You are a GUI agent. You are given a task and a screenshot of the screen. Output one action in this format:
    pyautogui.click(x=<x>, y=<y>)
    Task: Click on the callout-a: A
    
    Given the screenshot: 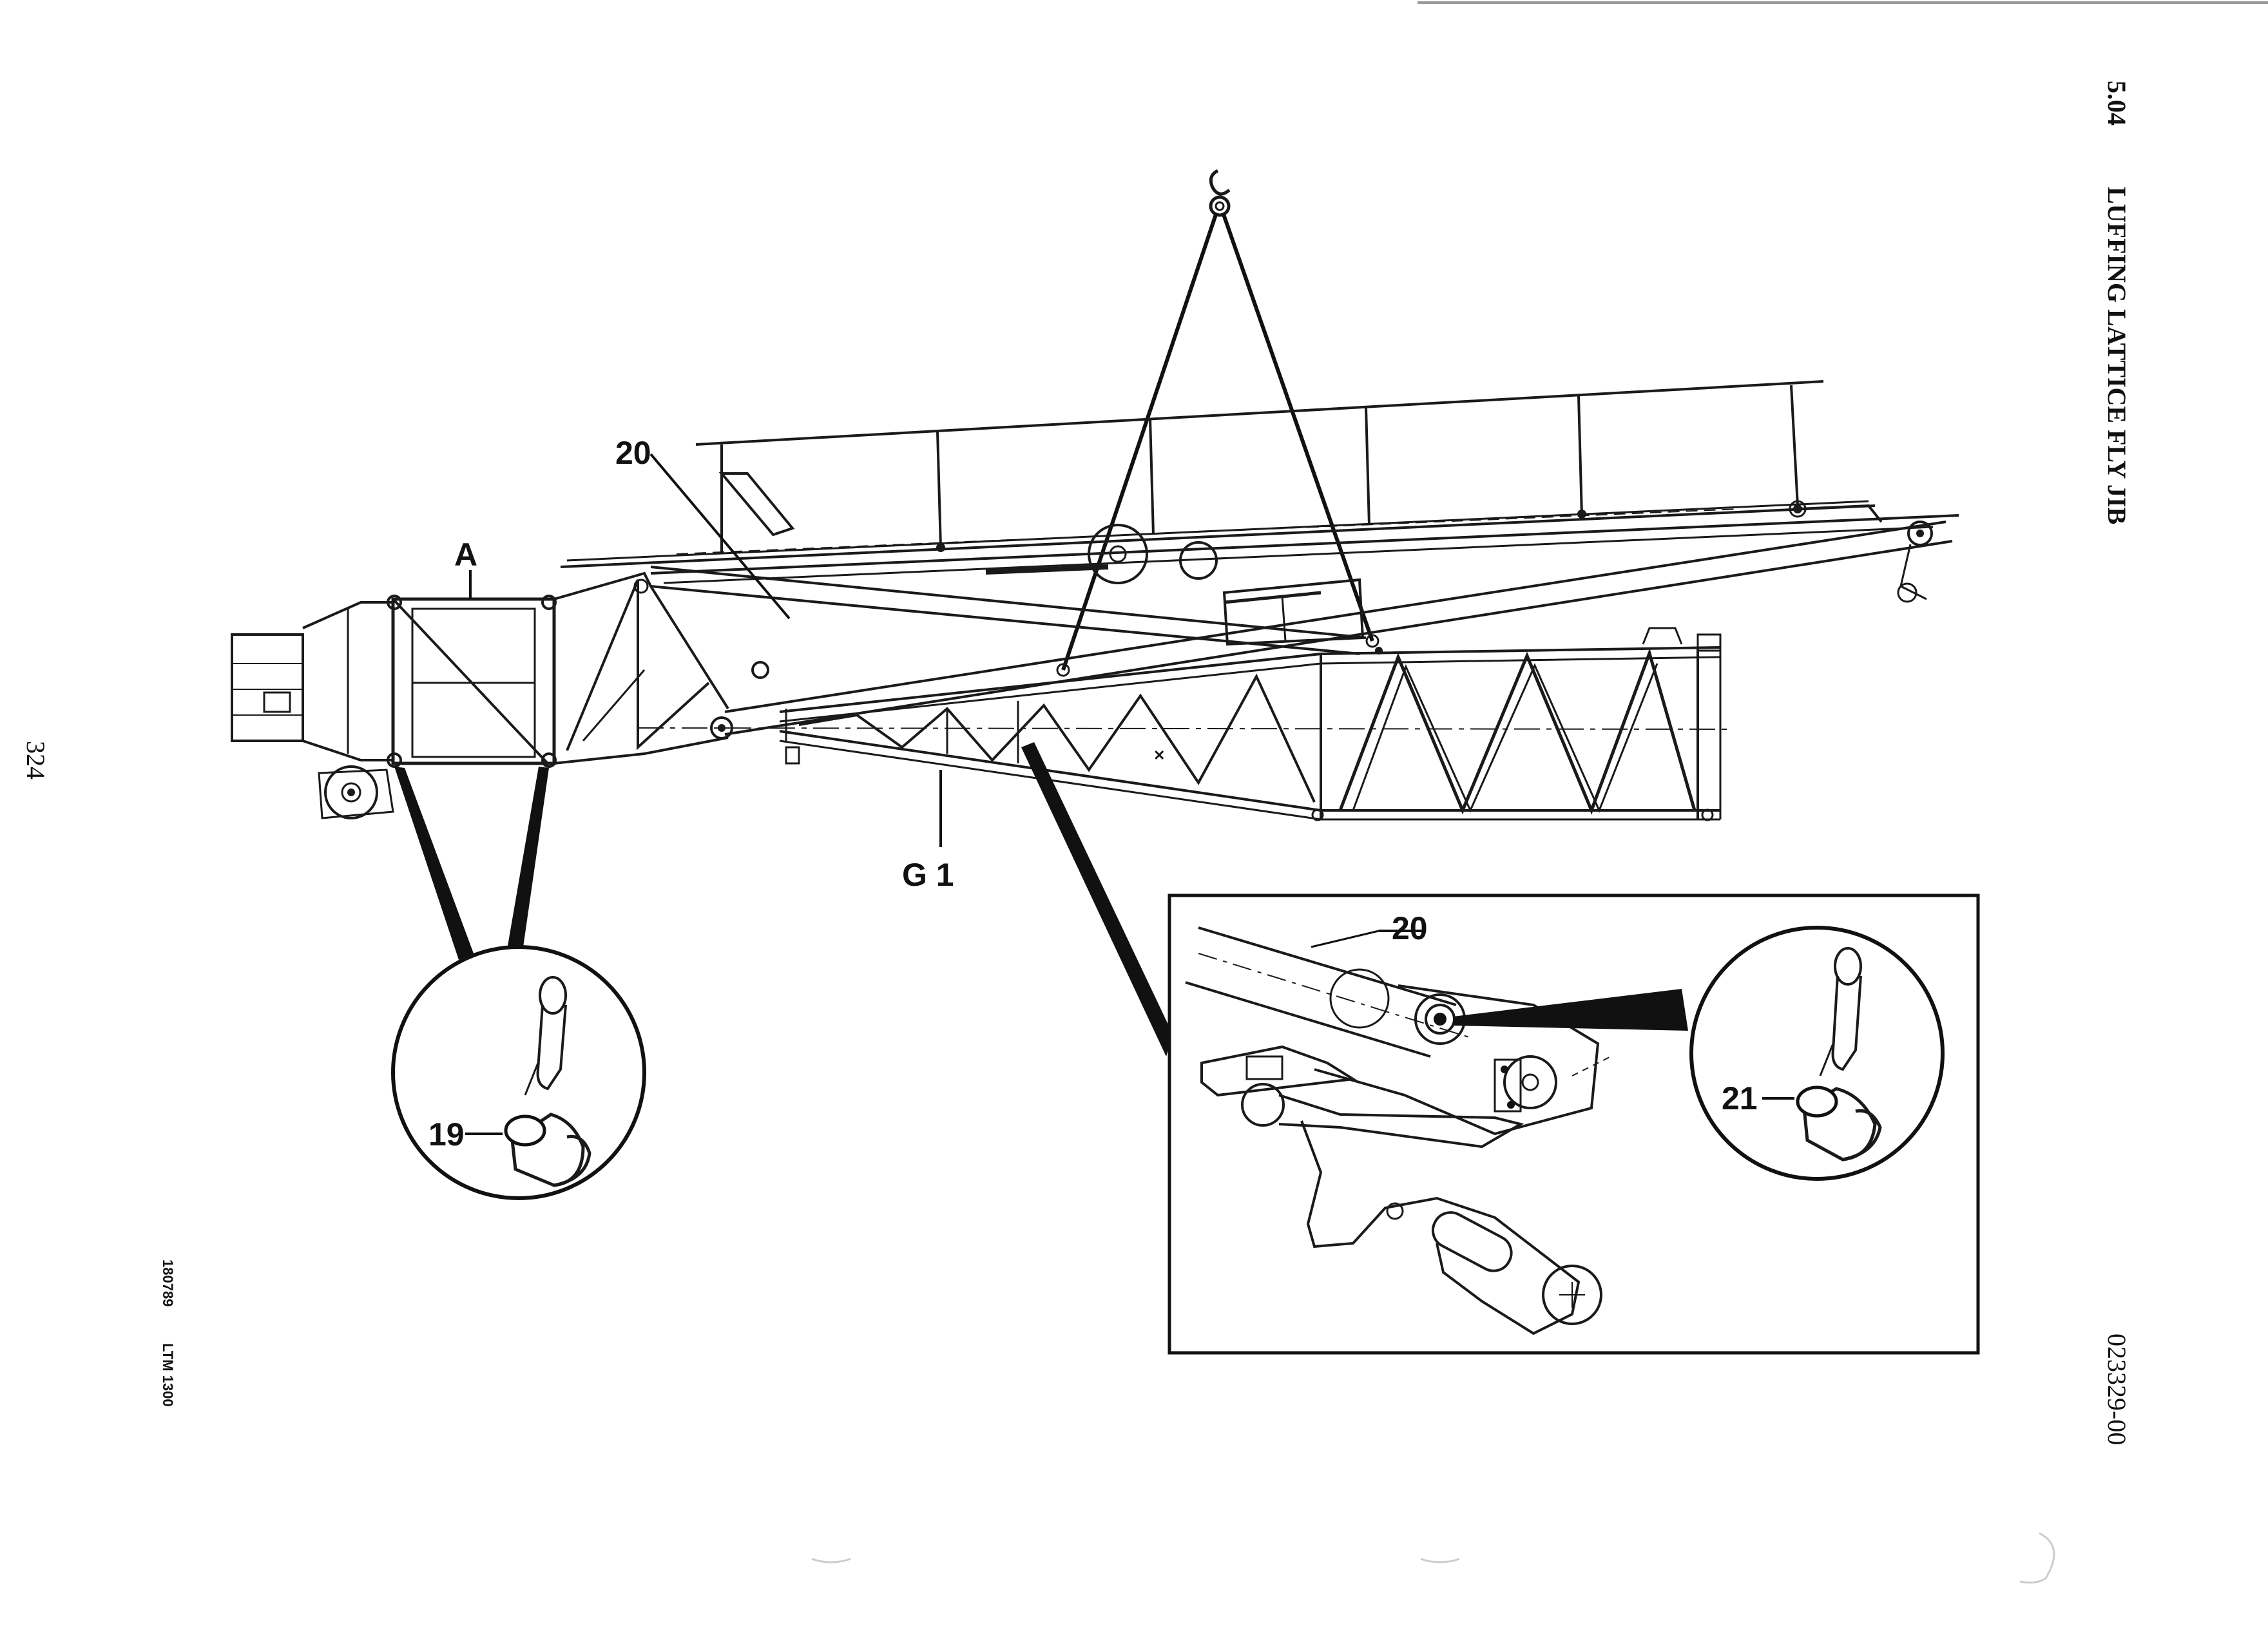 What is the action you would take?
    pyautogui.click(x=465, y=555)
    